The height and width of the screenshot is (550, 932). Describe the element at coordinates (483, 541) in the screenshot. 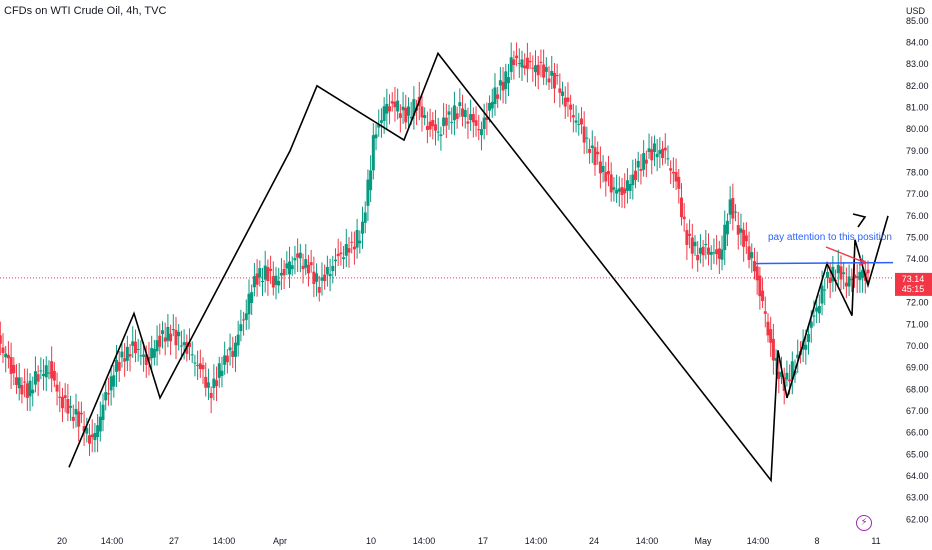

I see `x-tick-label: 17` at that location.